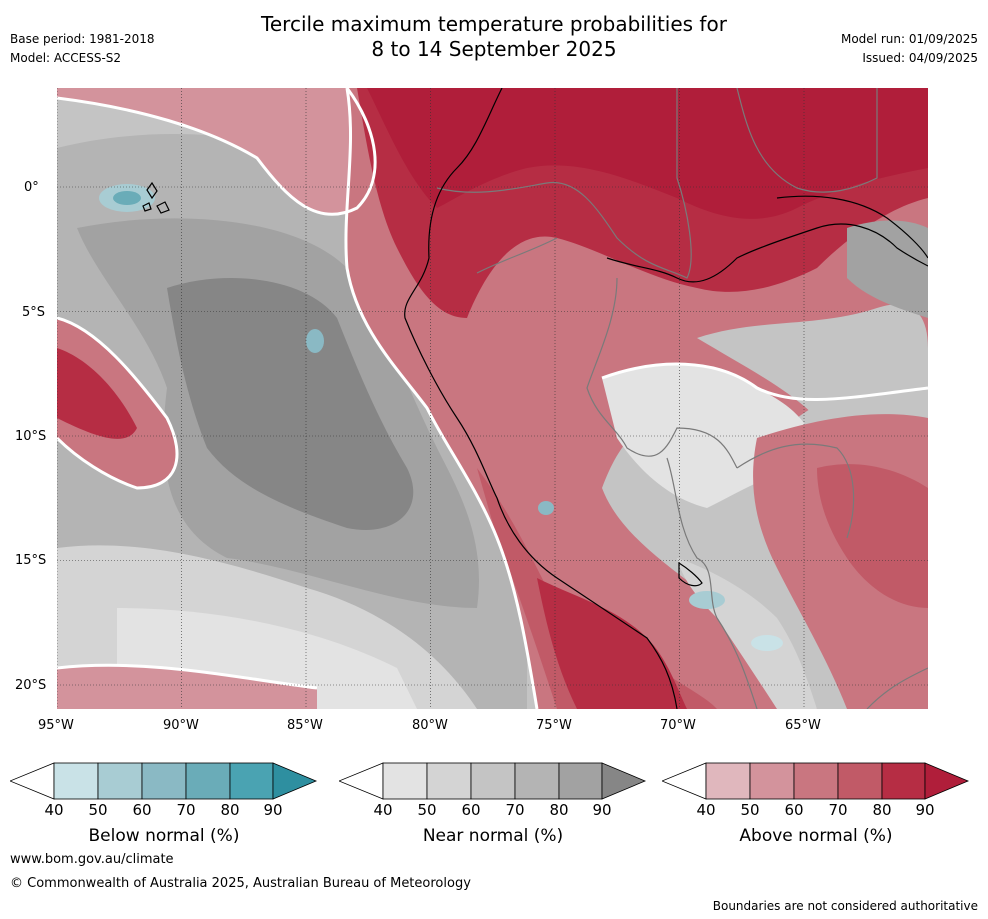 This screenshot has width=988, height=919. Describe the element at coordinates (882, 810) in the screenshot. I see `cb-above-tick-80: 80` at that location.